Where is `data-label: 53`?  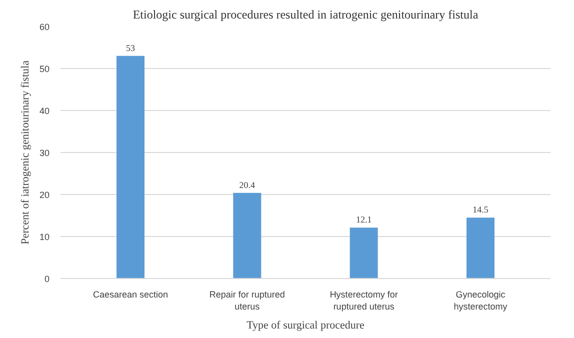
data-label: 53 is located at coordinates (131, 47).